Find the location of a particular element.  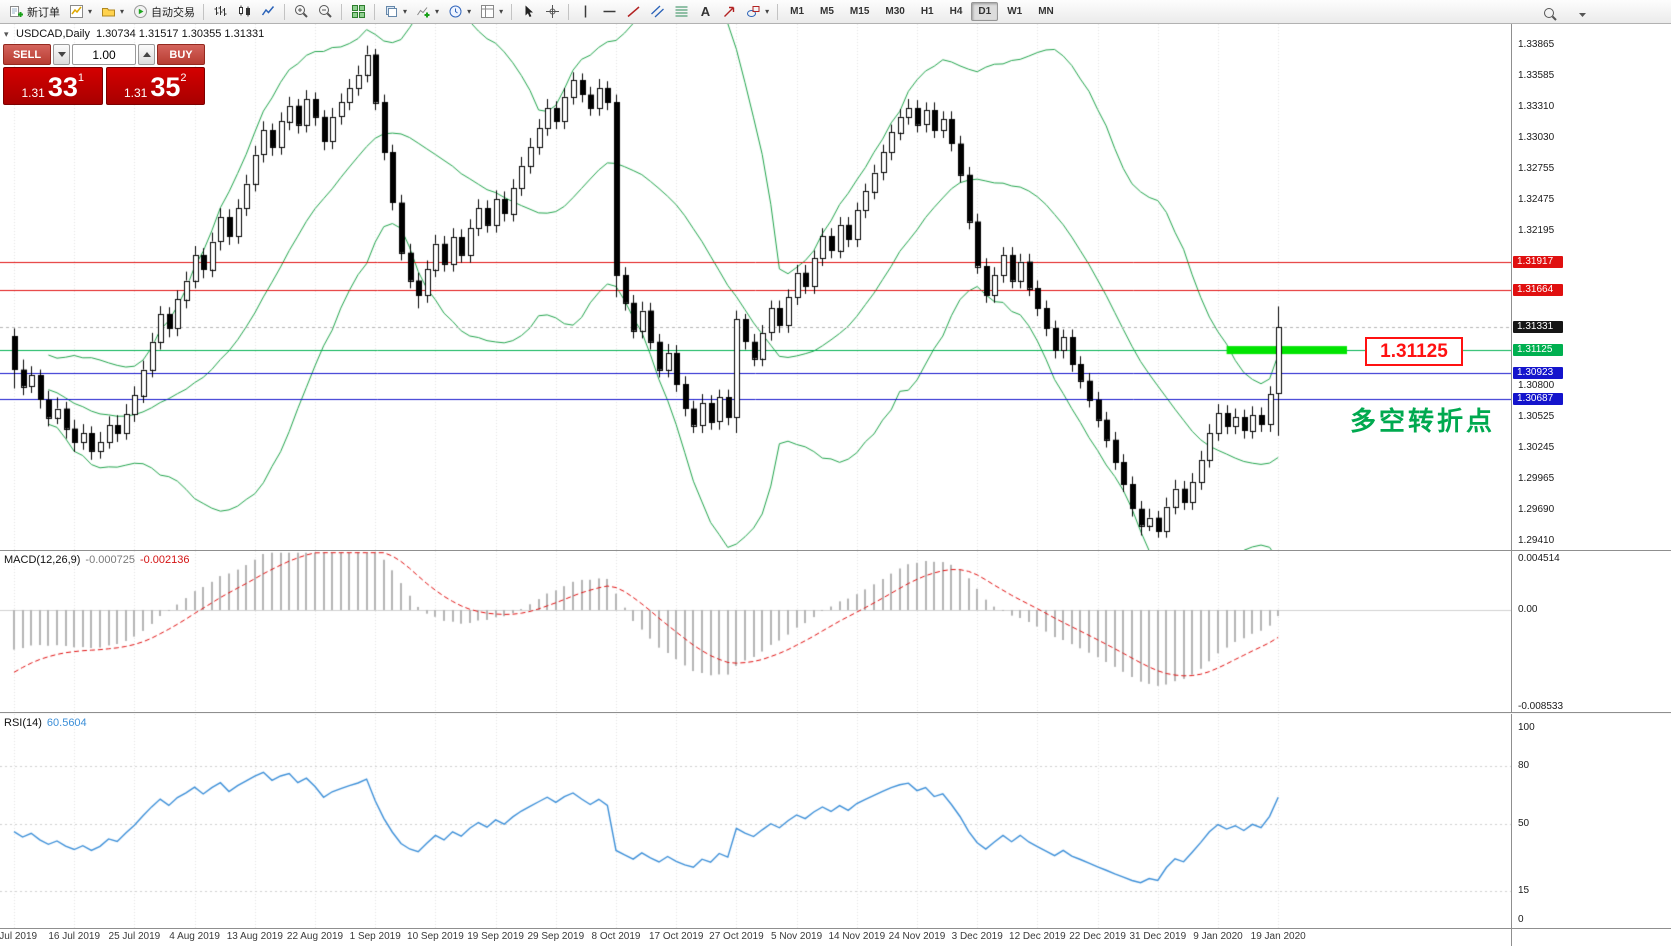

macd-main-value: -0.000725 is located at coordinates (110, 560).